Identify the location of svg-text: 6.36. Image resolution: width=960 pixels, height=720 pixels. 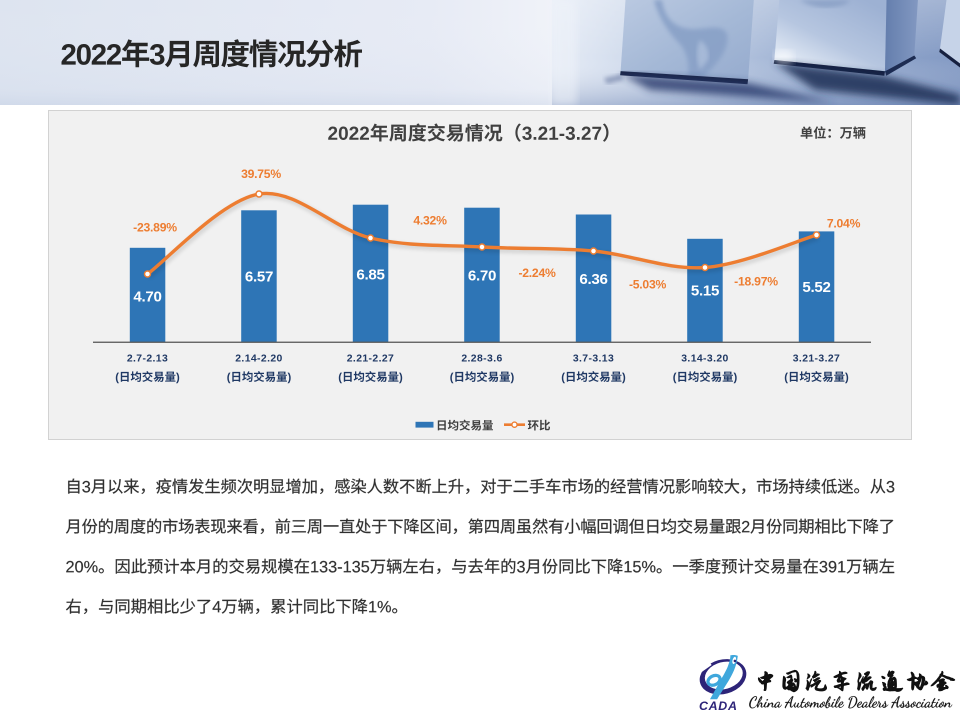
(593, 279).